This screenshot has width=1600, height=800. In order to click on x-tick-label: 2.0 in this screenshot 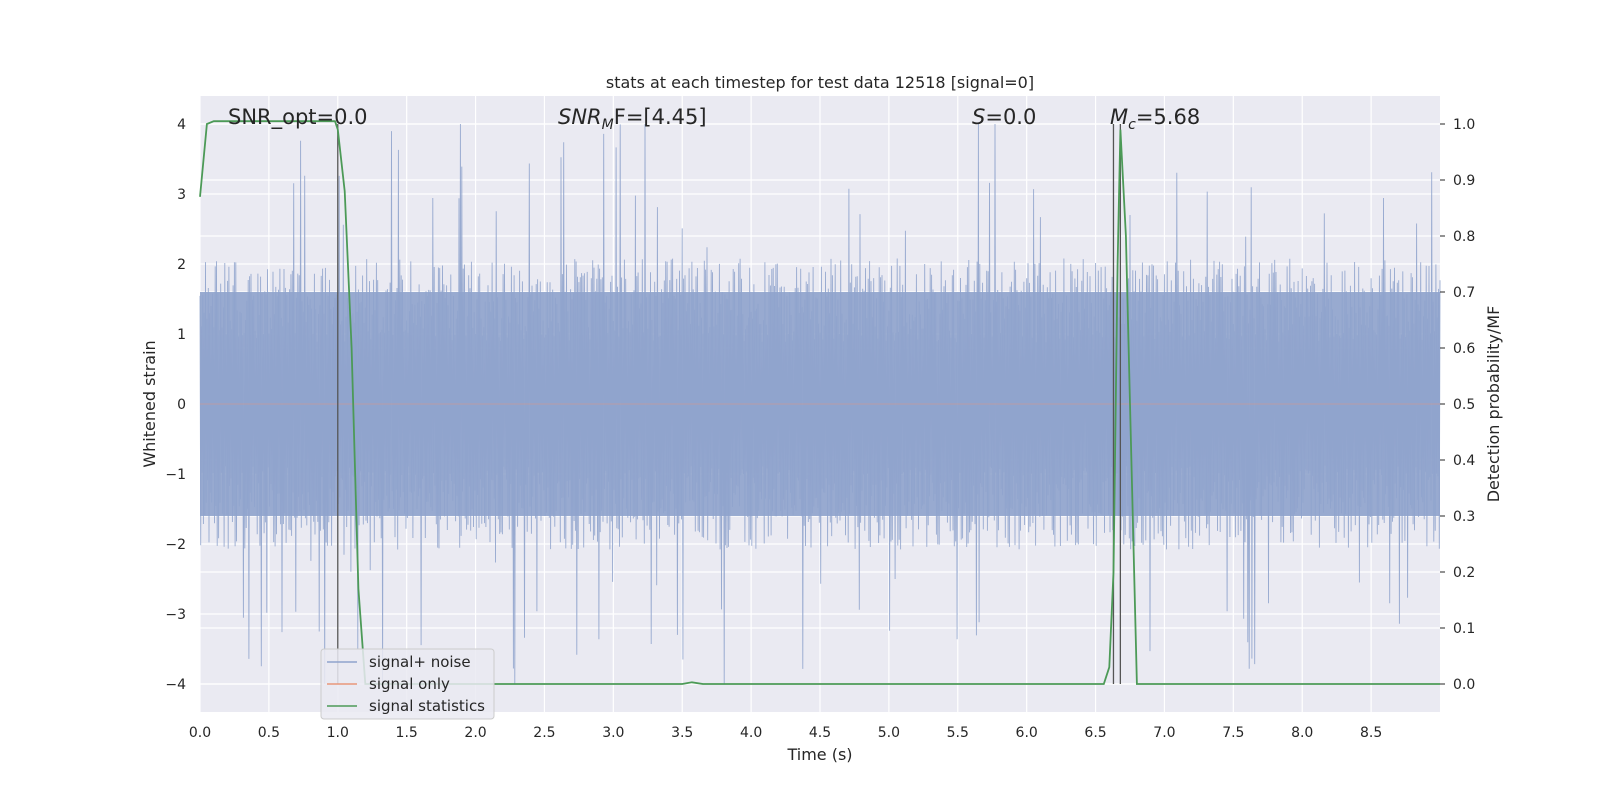, I will do `click(475, 733)`.